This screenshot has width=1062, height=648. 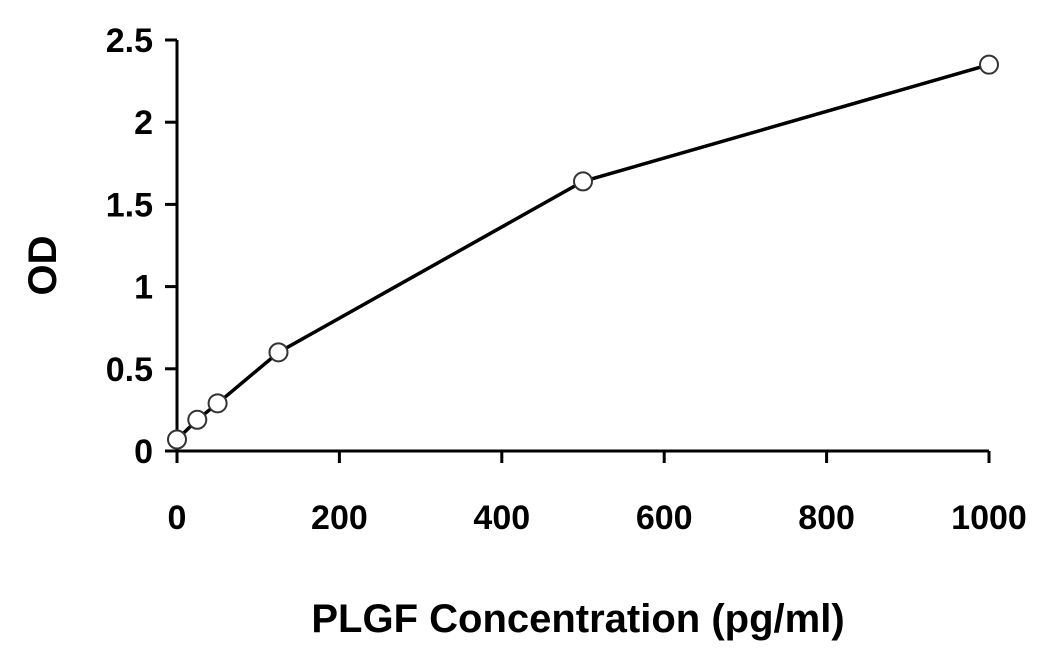 What do you see at coordinates (129, 370) in the screenshot?
I see `y-tick-label: 0.5` at bounding box center [129, 370].